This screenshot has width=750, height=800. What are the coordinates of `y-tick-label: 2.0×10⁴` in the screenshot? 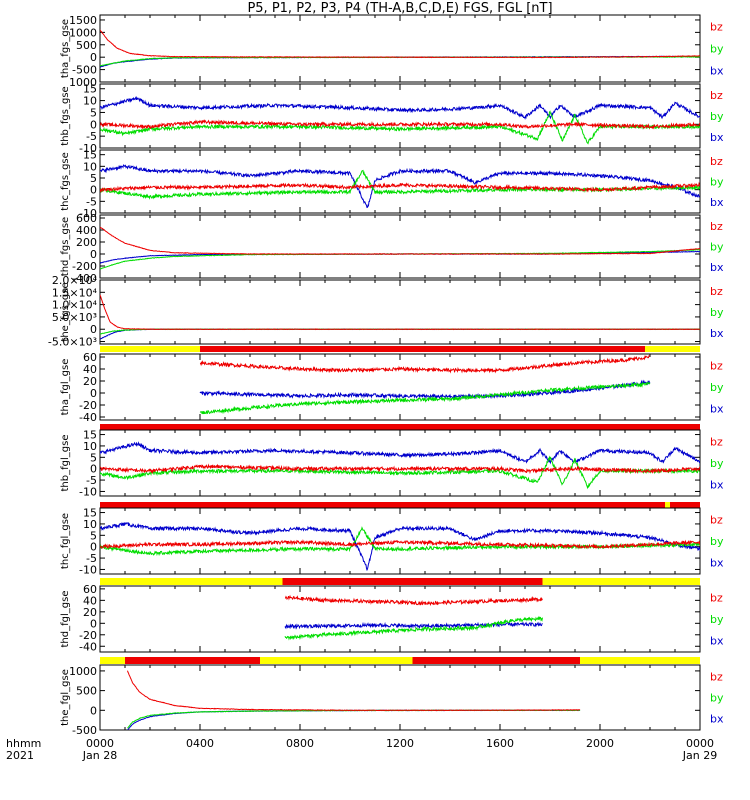 It's located at (75, 280).